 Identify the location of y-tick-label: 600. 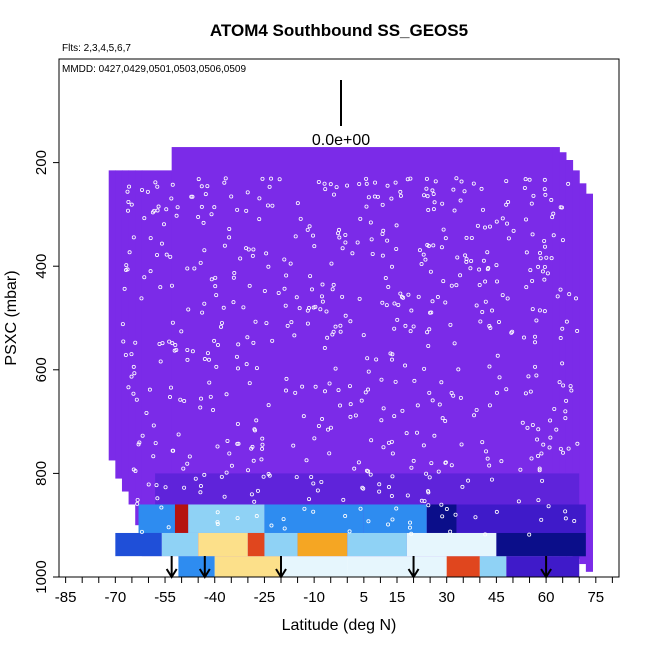
(41, 369).